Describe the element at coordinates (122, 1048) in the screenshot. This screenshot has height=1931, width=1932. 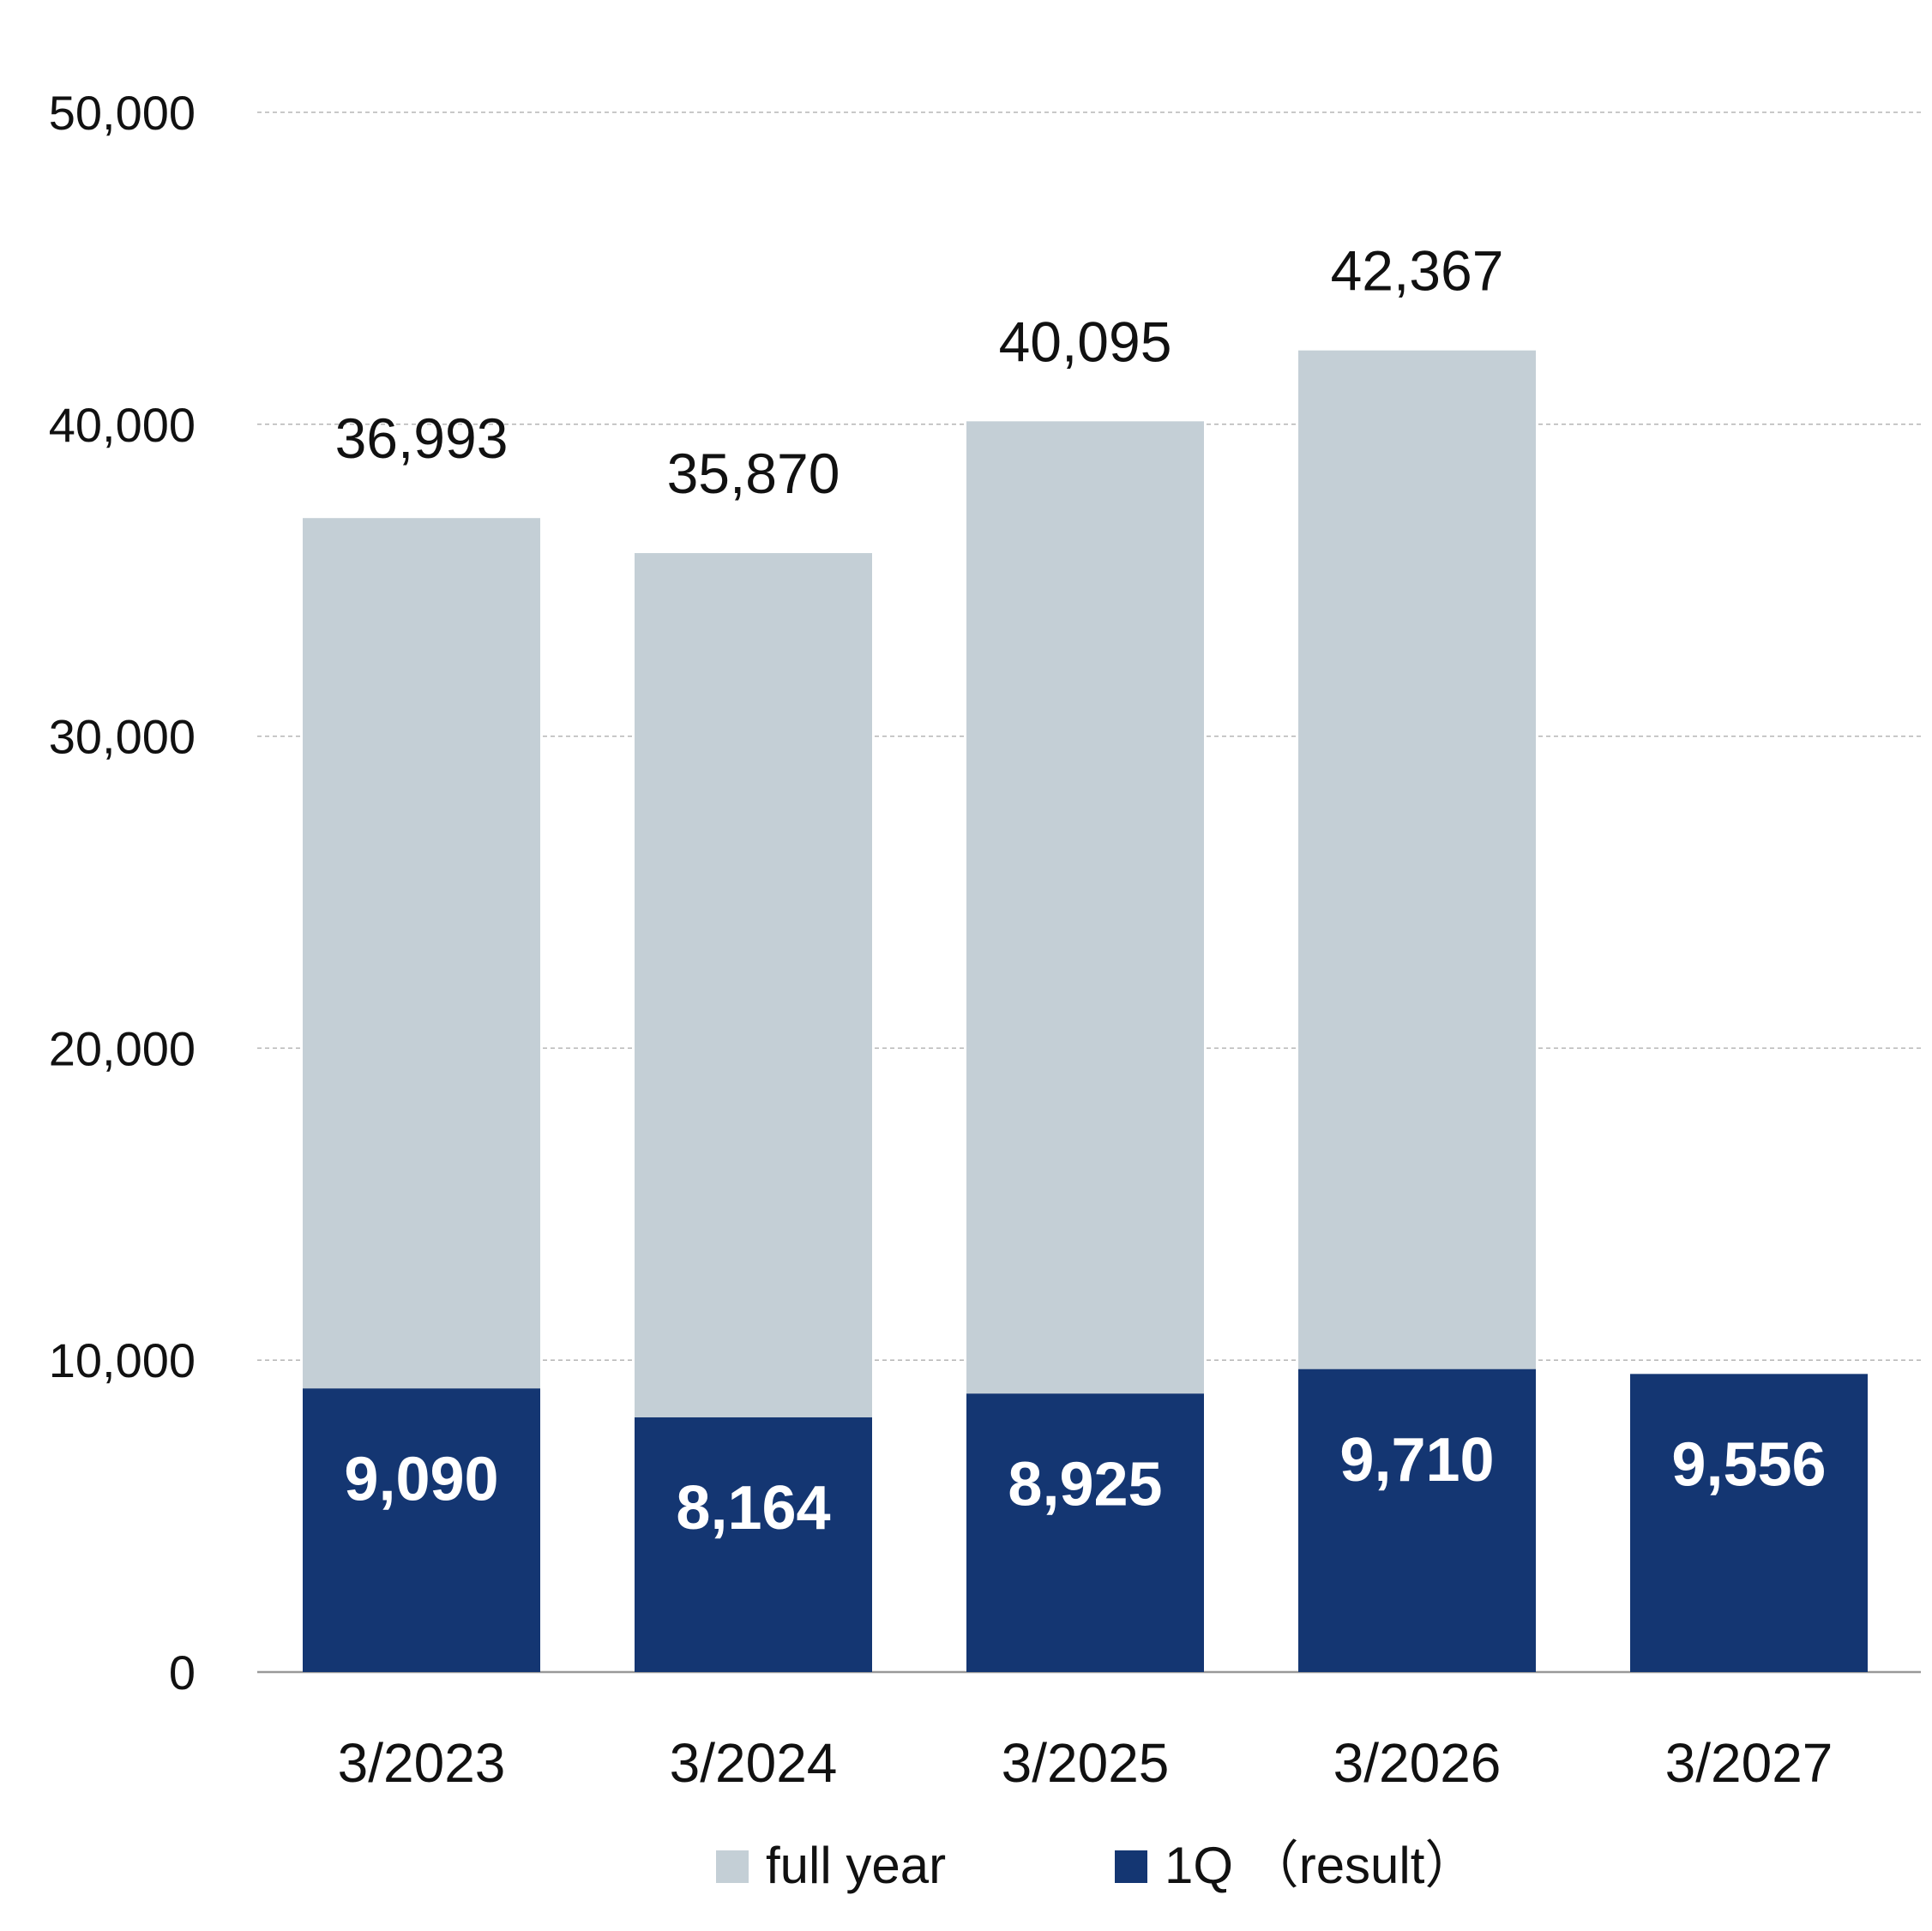
I see `y-tick-label: 20,000` at that location.